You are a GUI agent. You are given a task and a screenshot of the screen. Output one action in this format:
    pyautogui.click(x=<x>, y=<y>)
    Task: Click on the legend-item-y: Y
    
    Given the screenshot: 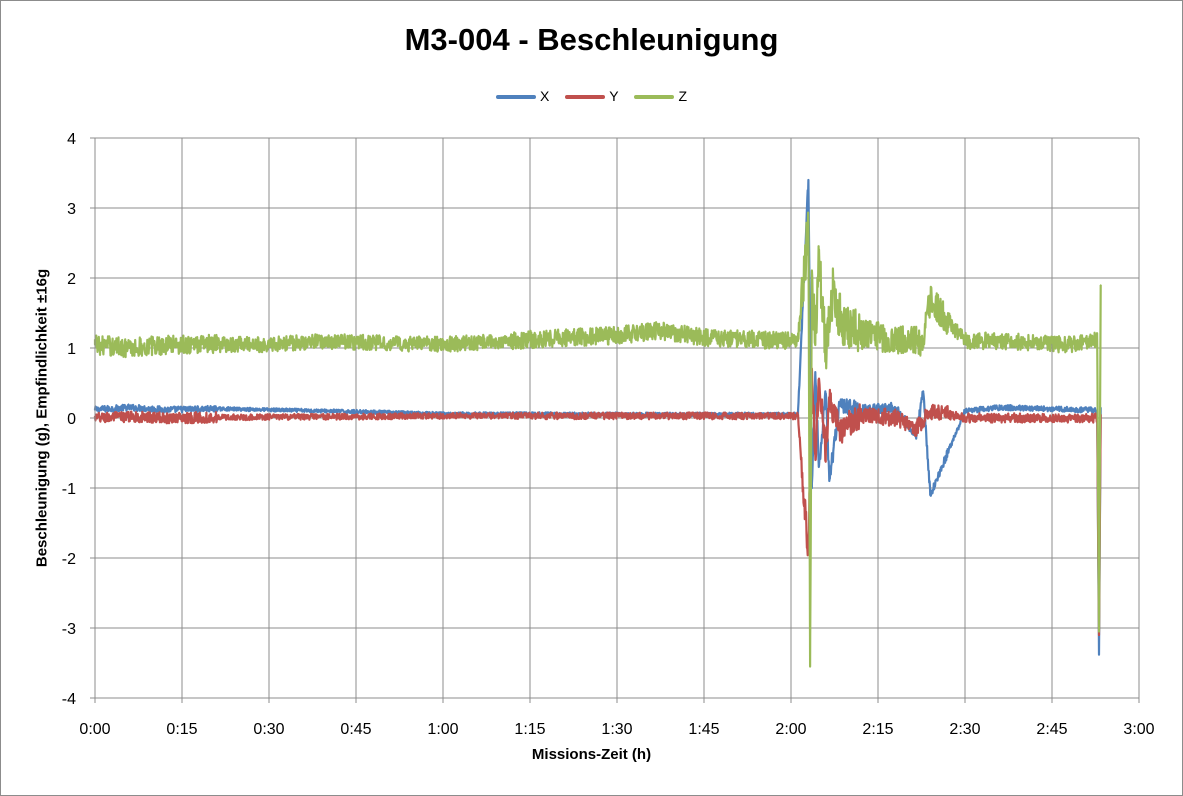 What is the action you would take?
    pyautogui.click(x=592, y=96)
    